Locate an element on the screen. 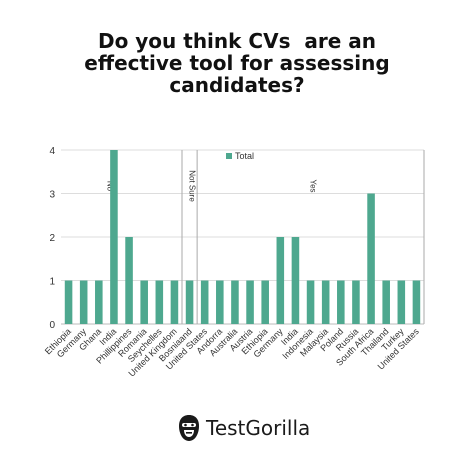 The height and width of the screenshot is (474, 474). title-line-2: effective tool for assessing is located at coordinates (237, 63).